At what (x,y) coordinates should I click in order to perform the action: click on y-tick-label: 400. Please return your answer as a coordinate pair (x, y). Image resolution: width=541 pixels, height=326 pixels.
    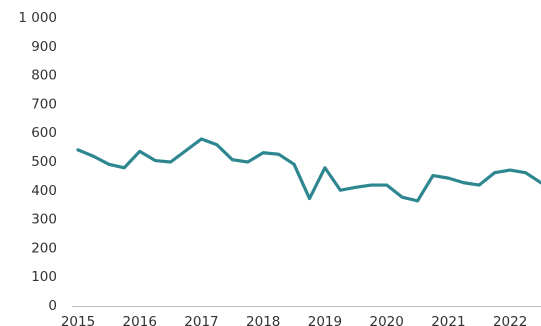
    Looking at the image, I should click on (44, 191).